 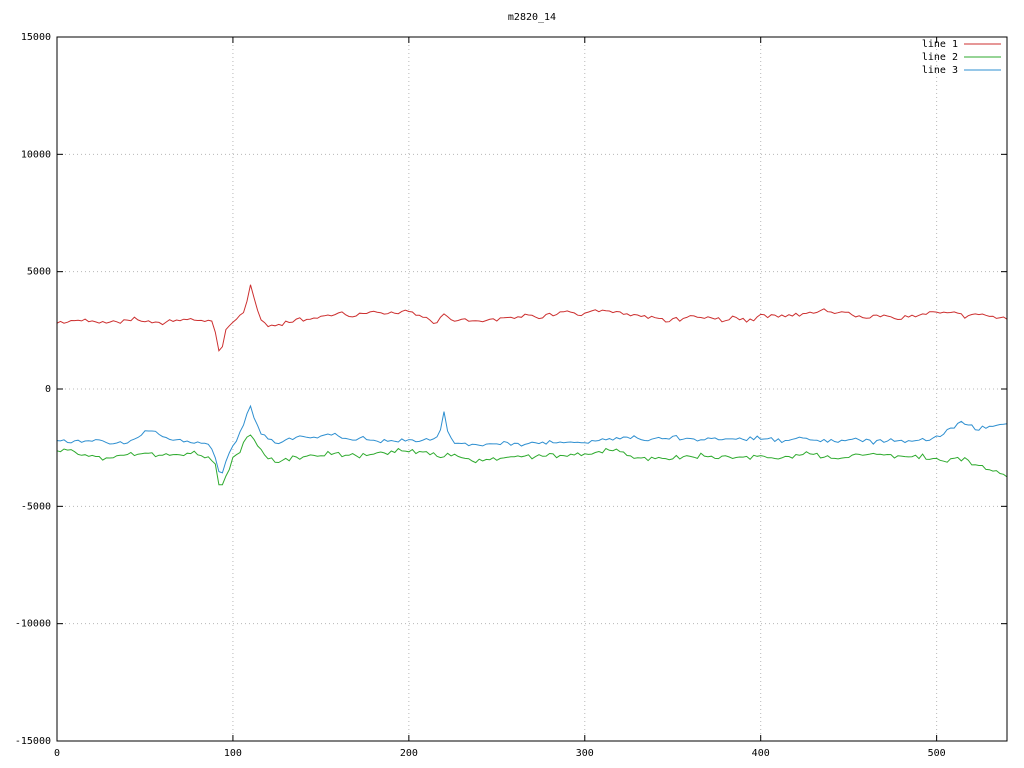 I want to click on y-tick-label: 5000, so click(x=39, y=272).